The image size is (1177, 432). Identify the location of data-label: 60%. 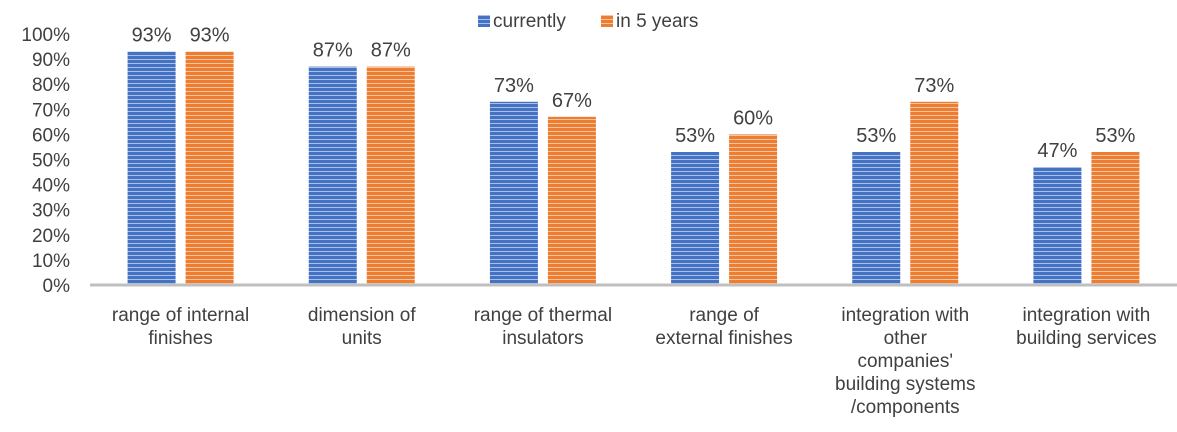
(753, 118).